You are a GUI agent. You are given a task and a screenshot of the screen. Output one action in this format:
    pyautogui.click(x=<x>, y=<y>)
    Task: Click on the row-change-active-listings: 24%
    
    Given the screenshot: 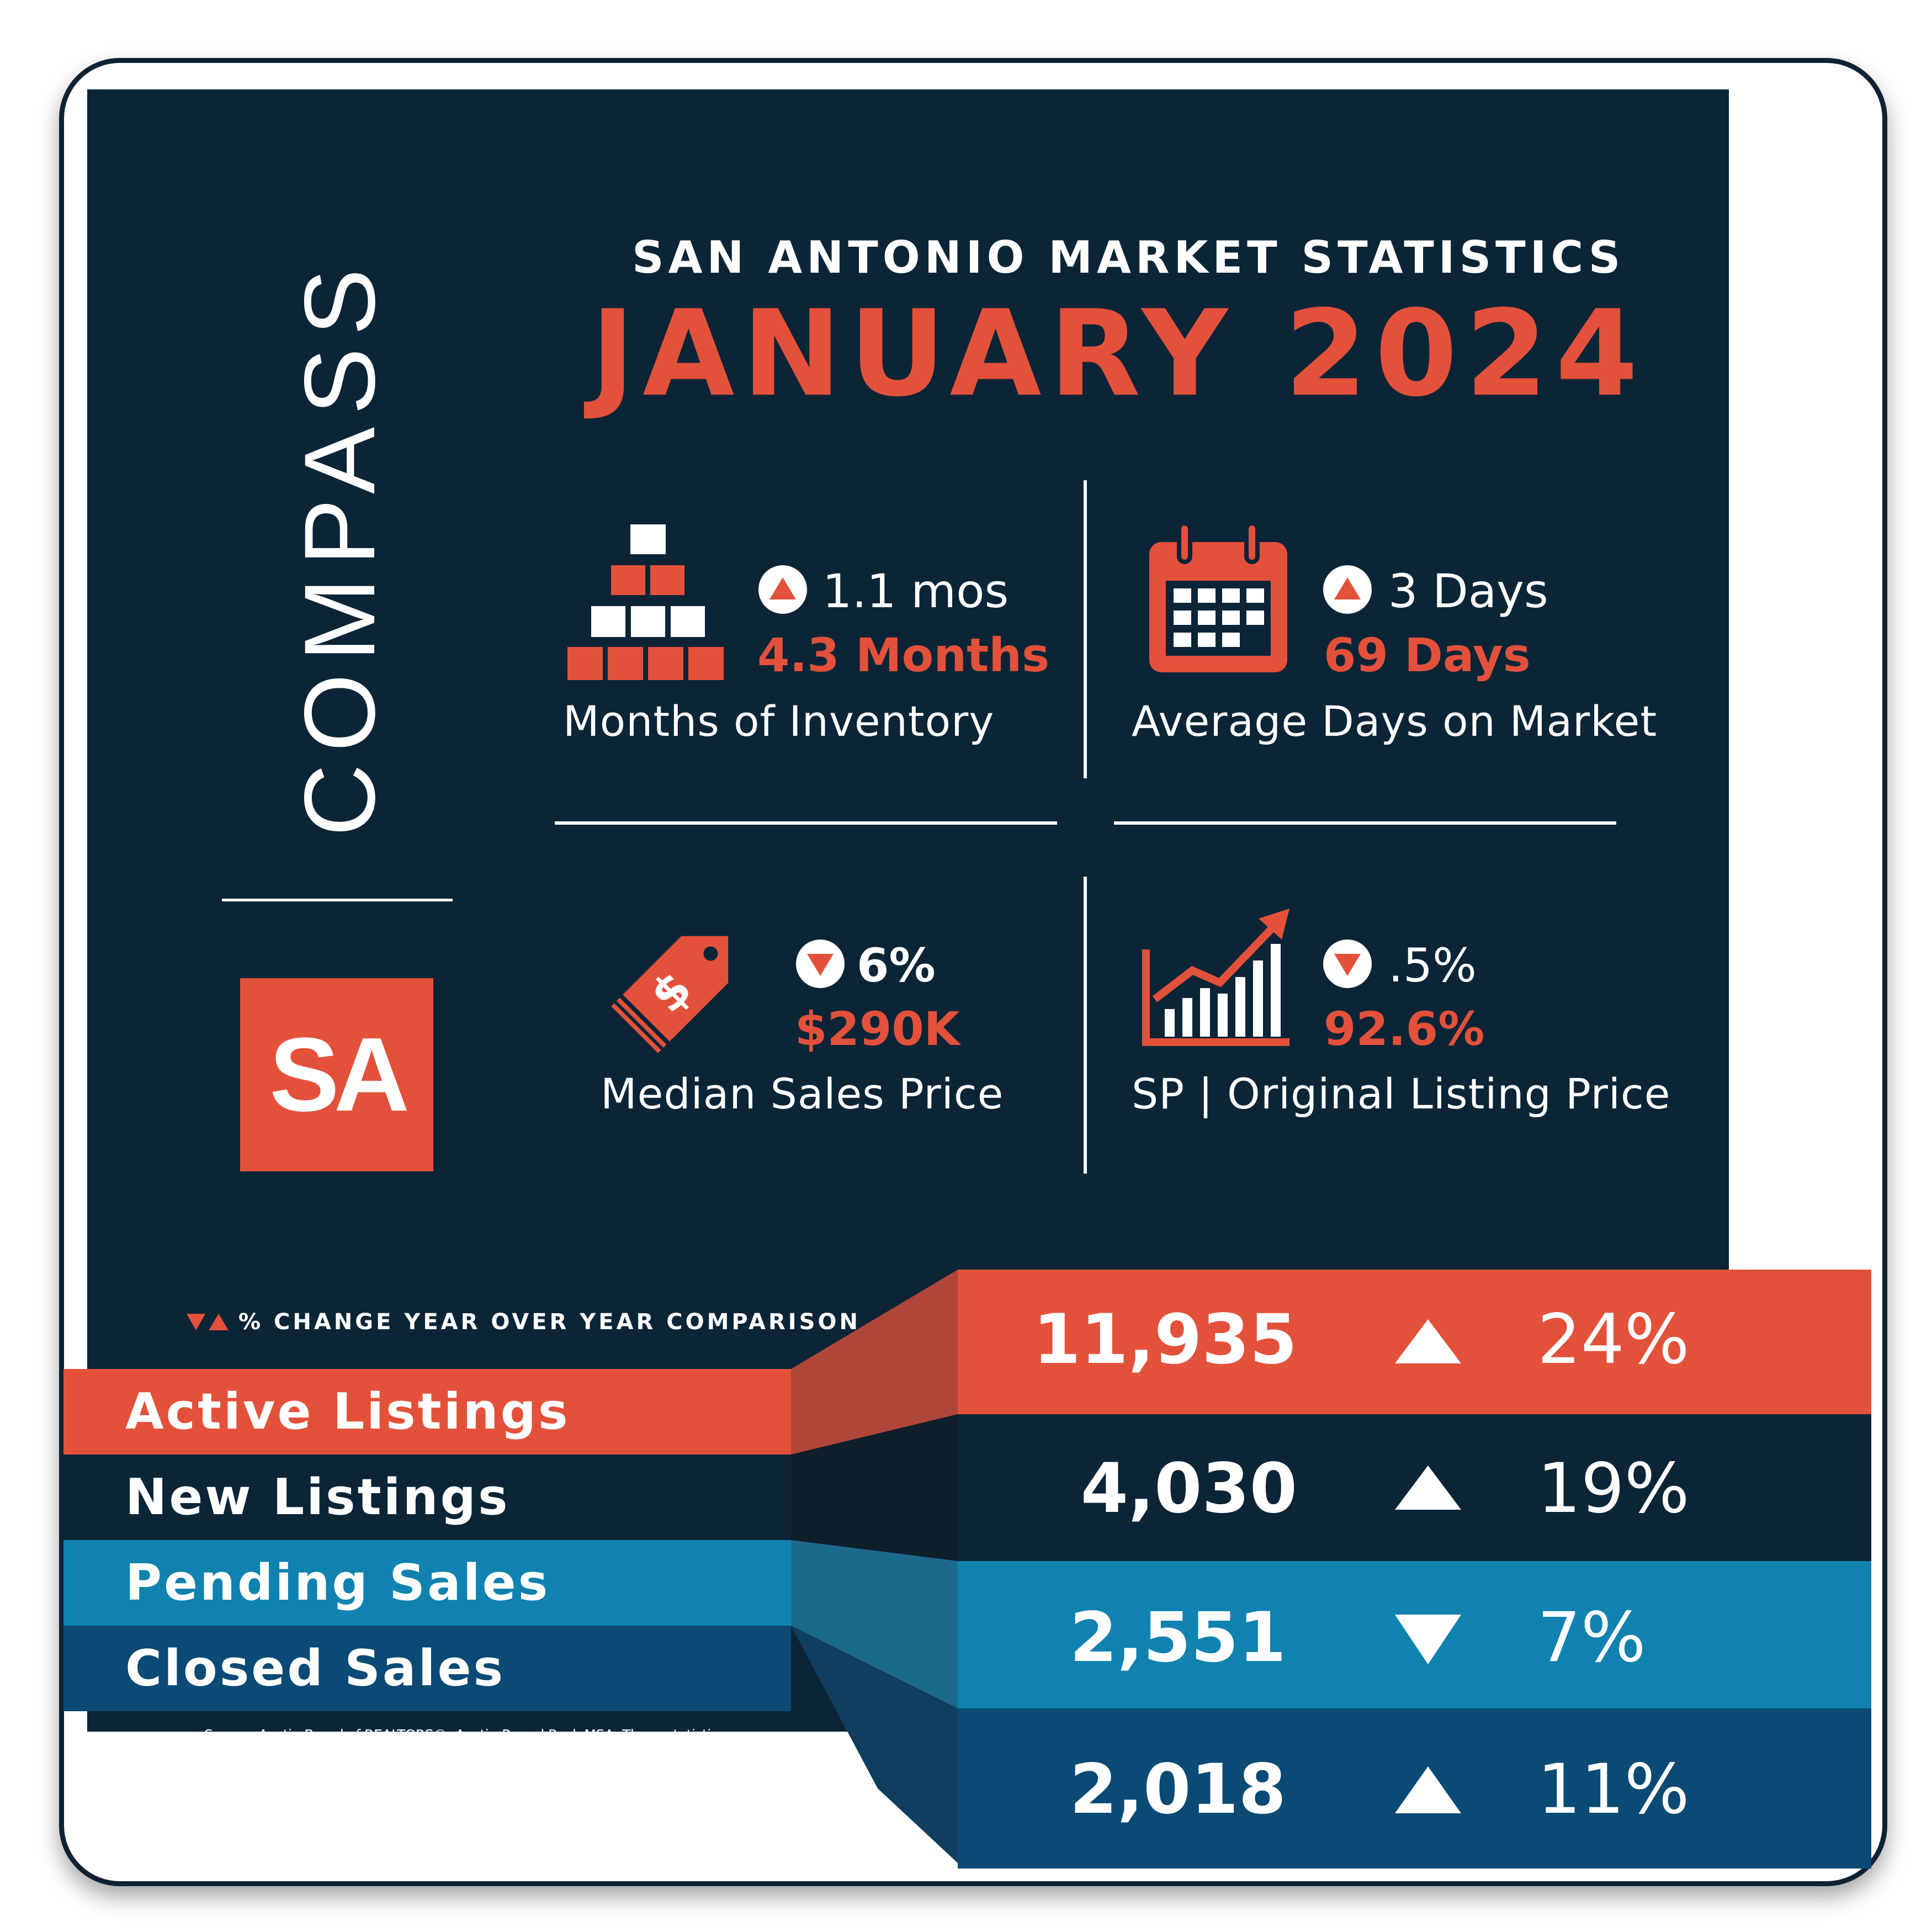 What is the action you would take?
    pyautogui.click(x=1613, y=1340)
    